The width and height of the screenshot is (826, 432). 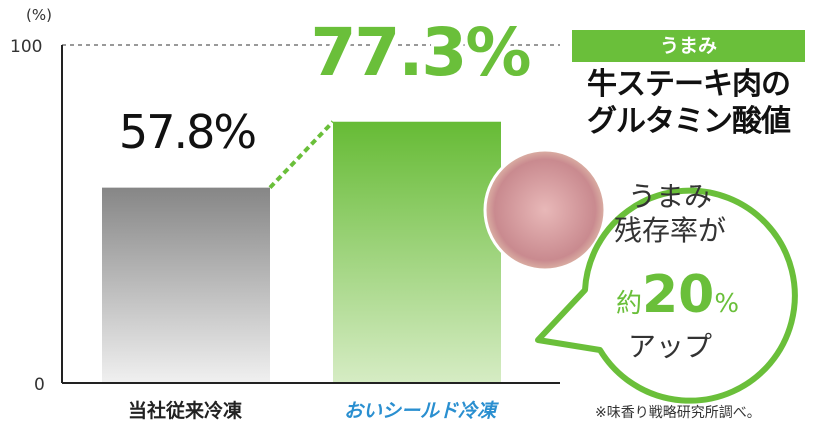 What do you see at coordinates (186, 285) in the screenshot?
I see `bar-conventional` at bounding box center [186, 285].